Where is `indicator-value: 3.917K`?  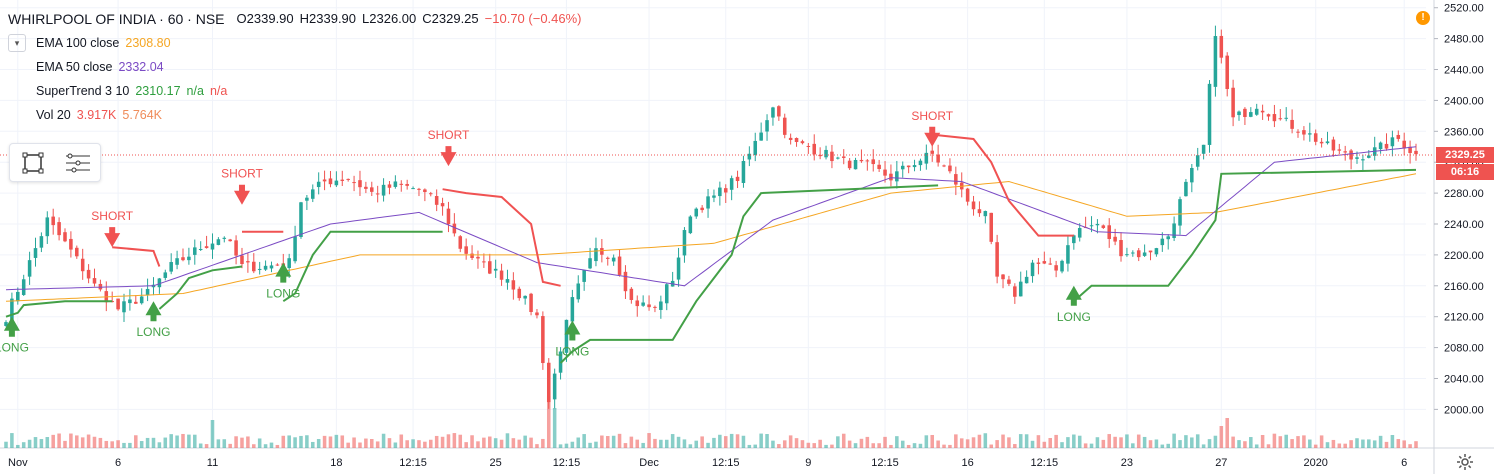
indicator-value: 3.917K is located at coordinates (96, 115).